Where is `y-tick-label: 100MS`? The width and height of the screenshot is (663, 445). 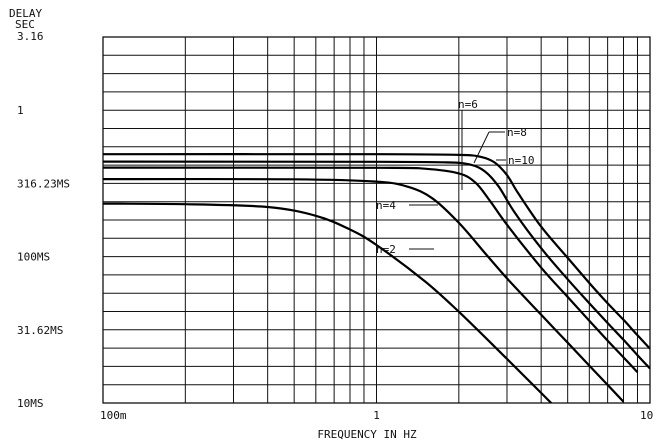
y-tick-label: 100MS is located at coordinates (33, 257).